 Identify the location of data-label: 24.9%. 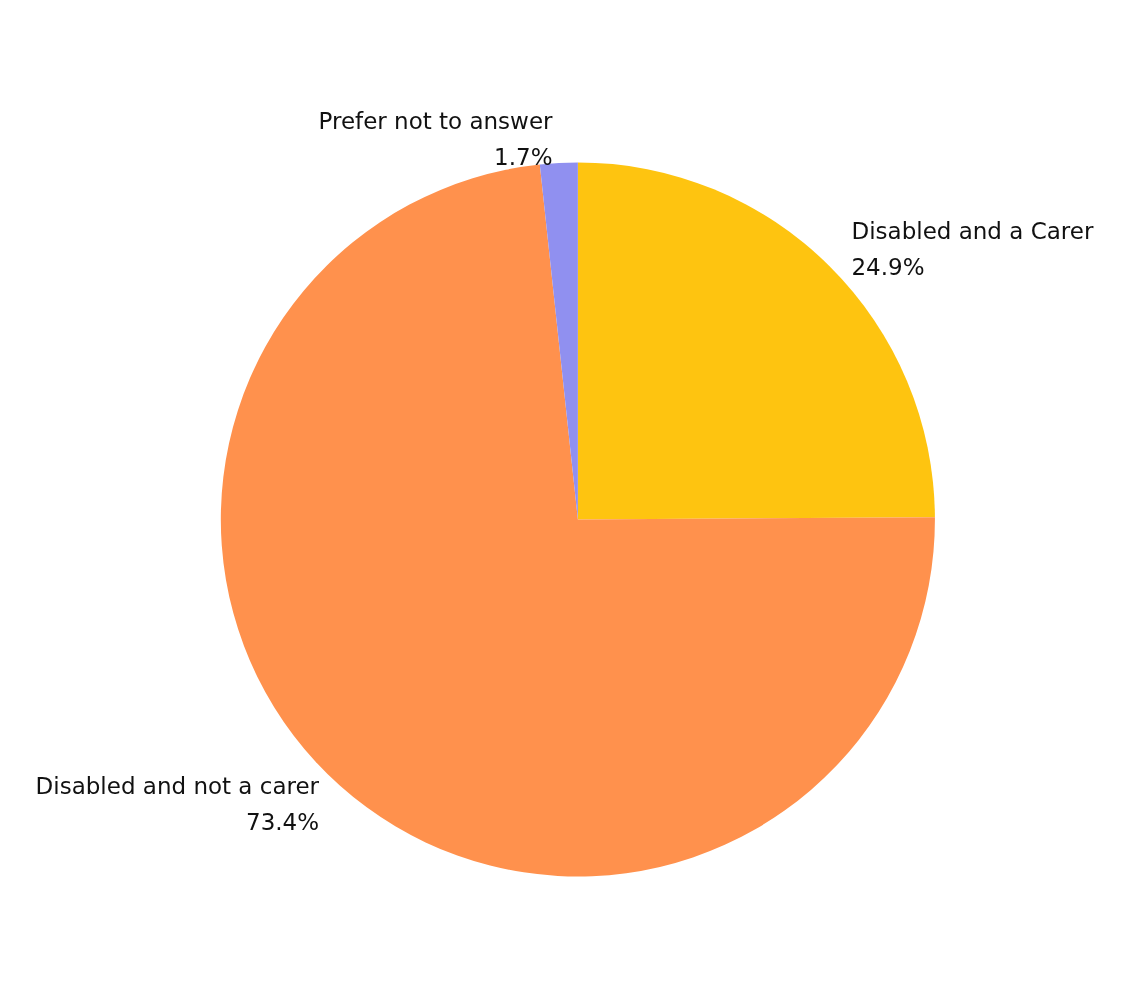
(888, 267).